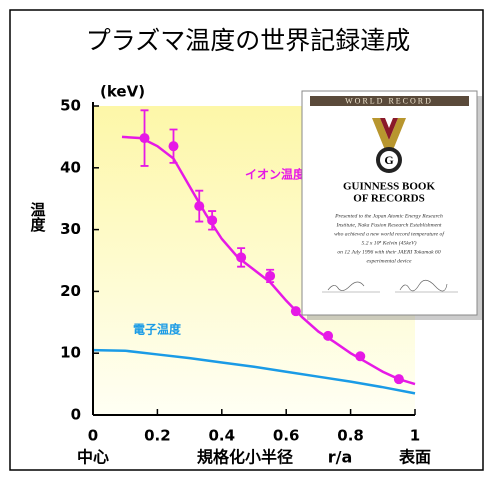  I want to click on series-label: イオン温度, so click(275, 174).